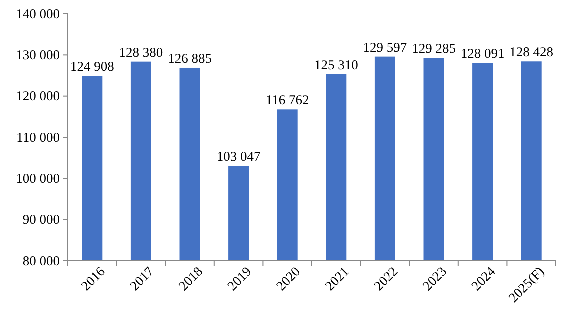 This screenshot has width=572, height=333. Describe the element at coordinates (532, 52) in the screenshot. I see `data-label: 128 428` at that location.